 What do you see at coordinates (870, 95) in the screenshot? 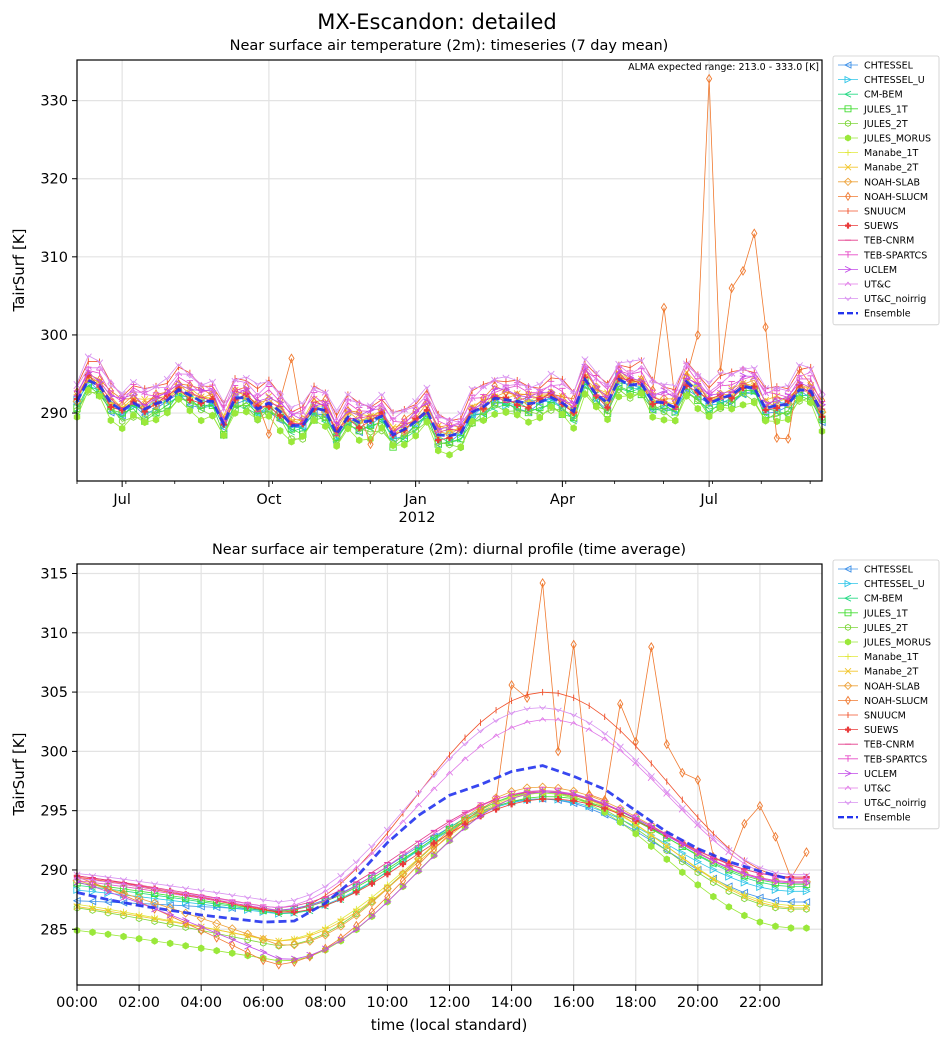
I see `legend-entry: CM-BEM` at bounding box center [870, 95].